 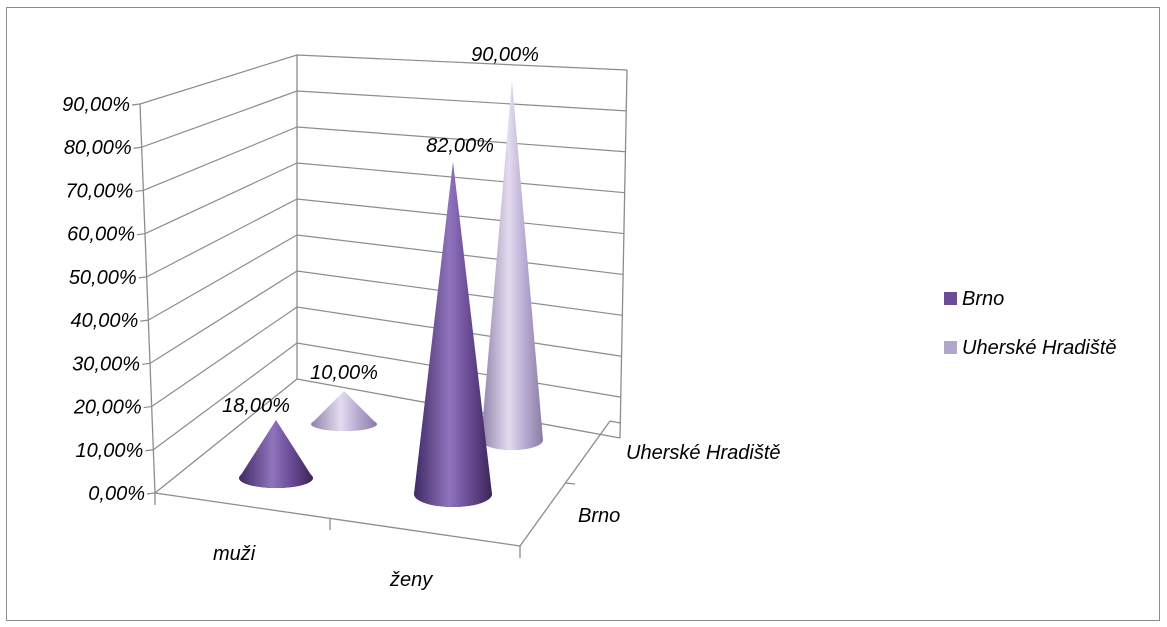 I want to click on data-label-0-1: 82,00%, so click(x=460, y=146).